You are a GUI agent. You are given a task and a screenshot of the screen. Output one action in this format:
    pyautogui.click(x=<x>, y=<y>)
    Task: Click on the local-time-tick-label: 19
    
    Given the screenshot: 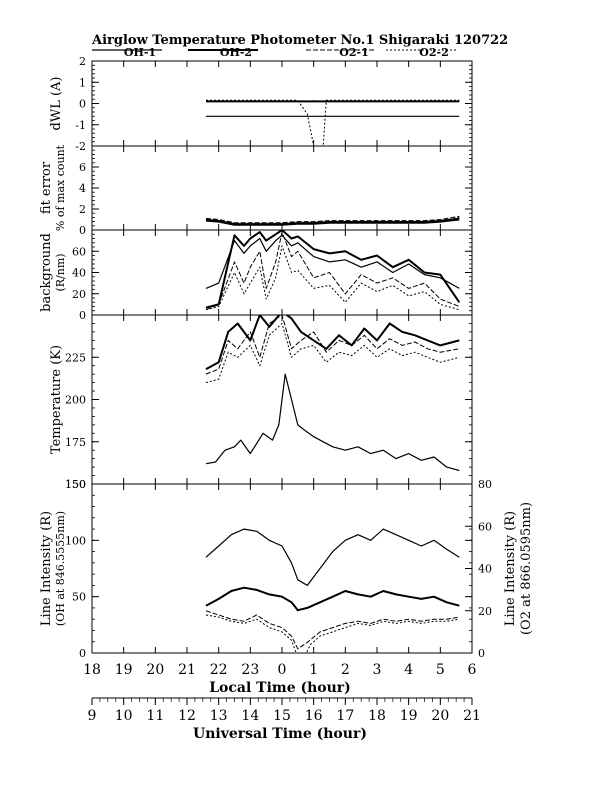 What is the action you would take?
    pyautogui.click(x=124, y=670)
    